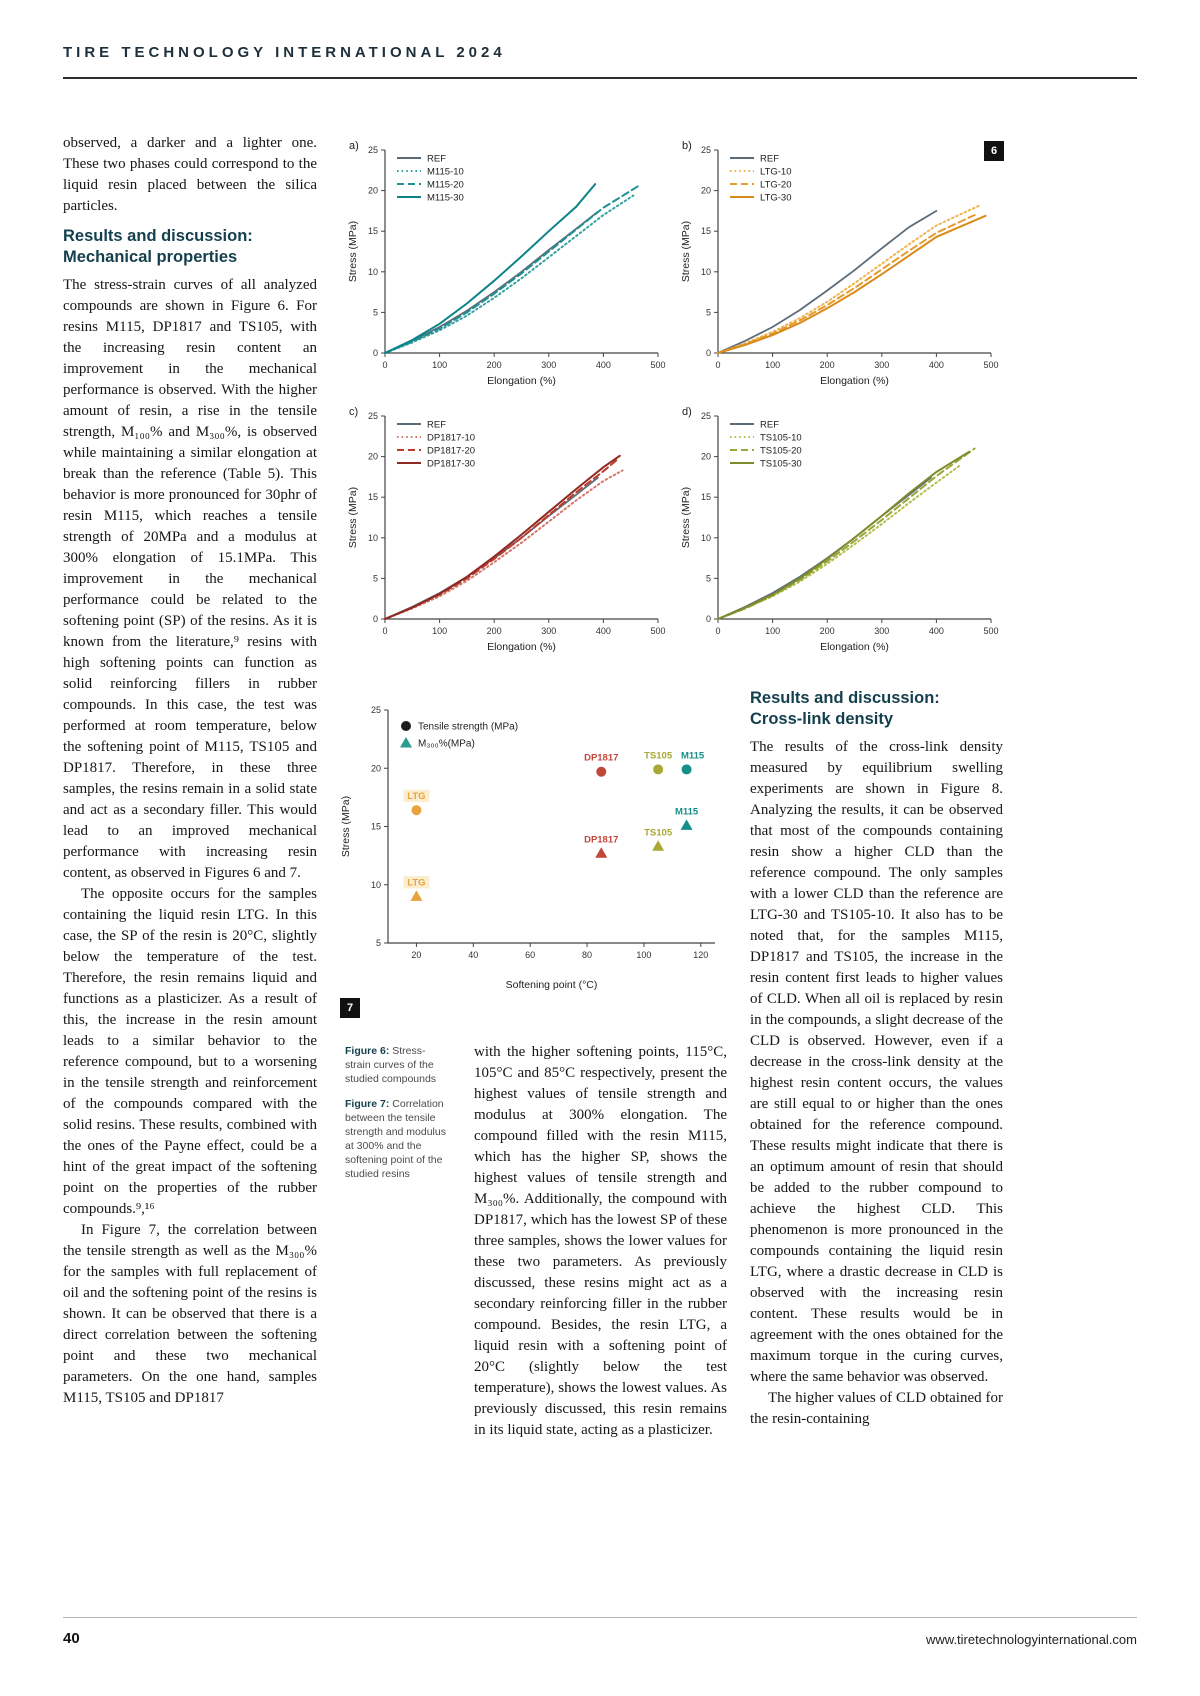 The height and width of the screenshot is (1696, 1200). Describe the element at coordinates (587, 955) in the screenshot. I see `svg-text: 80` at that location.